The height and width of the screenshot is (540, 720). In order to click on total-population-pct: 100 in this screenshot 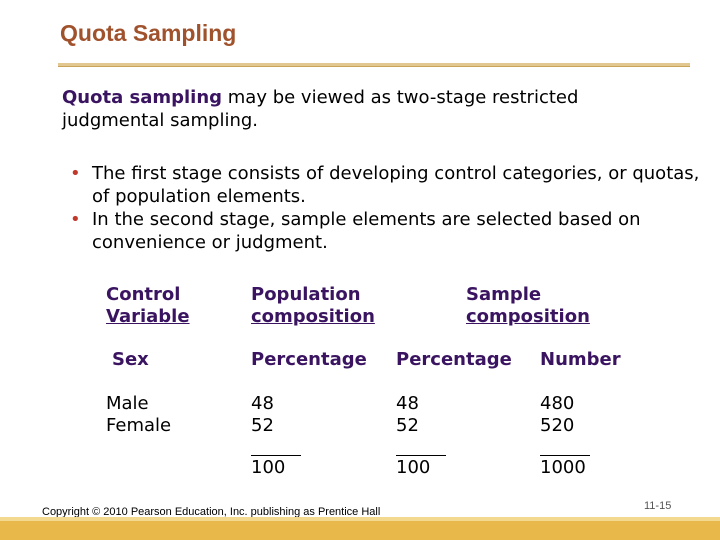, I will do `click(268, 467)`.